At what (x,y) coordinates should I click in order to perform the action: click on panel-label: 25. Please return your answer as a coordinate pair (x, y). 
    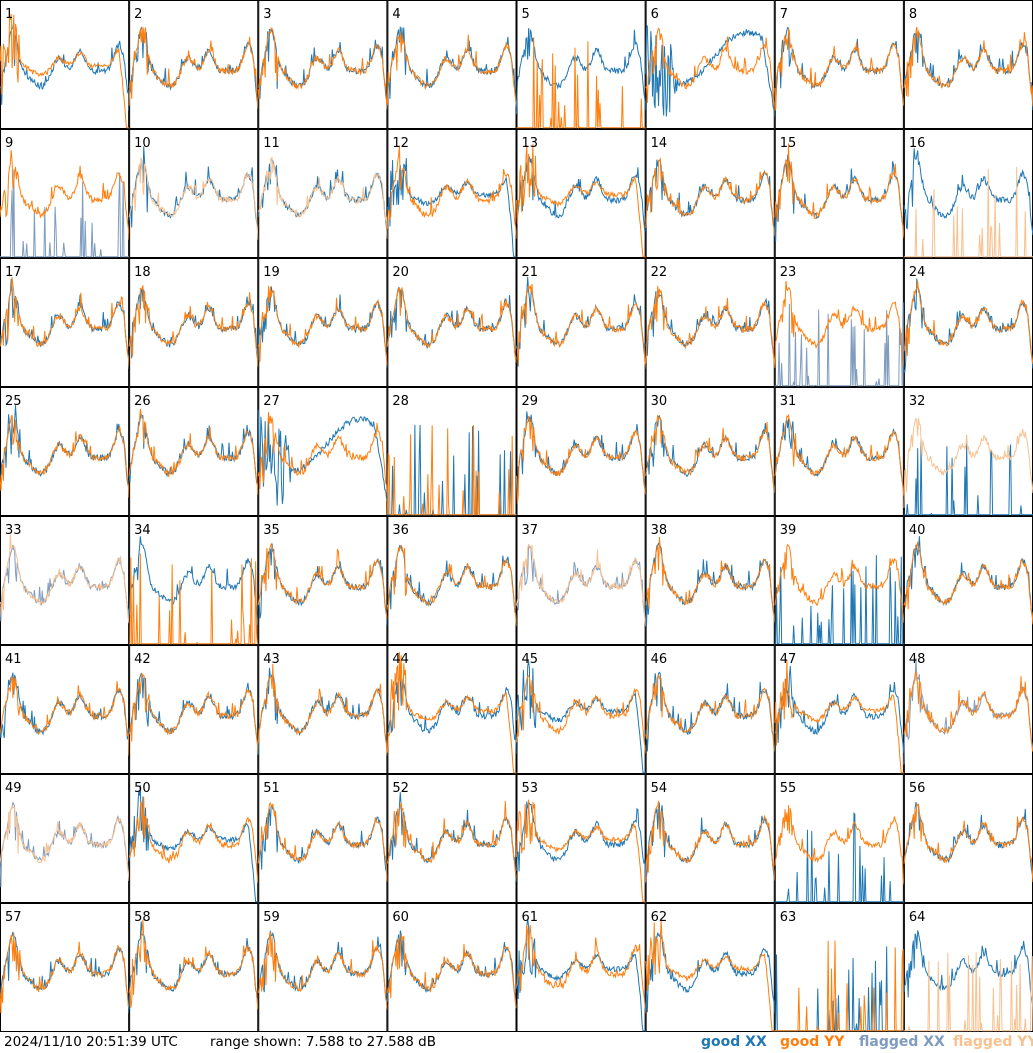
    Looking at the image, I should click on (13, 401).